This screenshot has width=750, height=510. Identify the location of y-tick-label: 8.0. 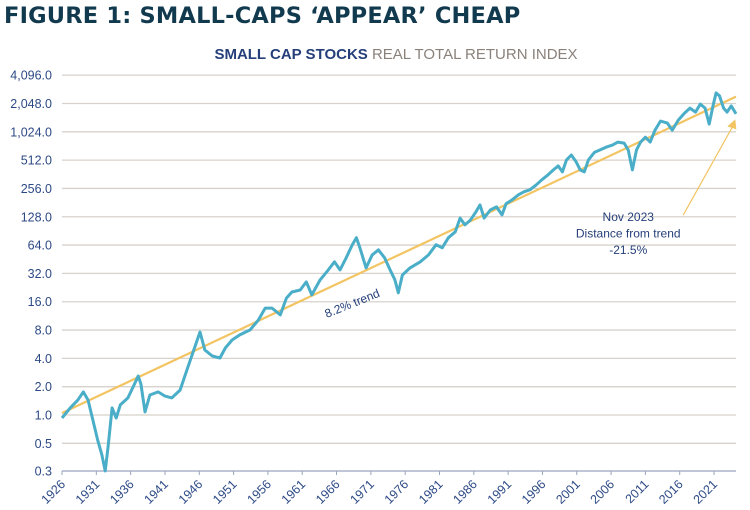
(43, 331).